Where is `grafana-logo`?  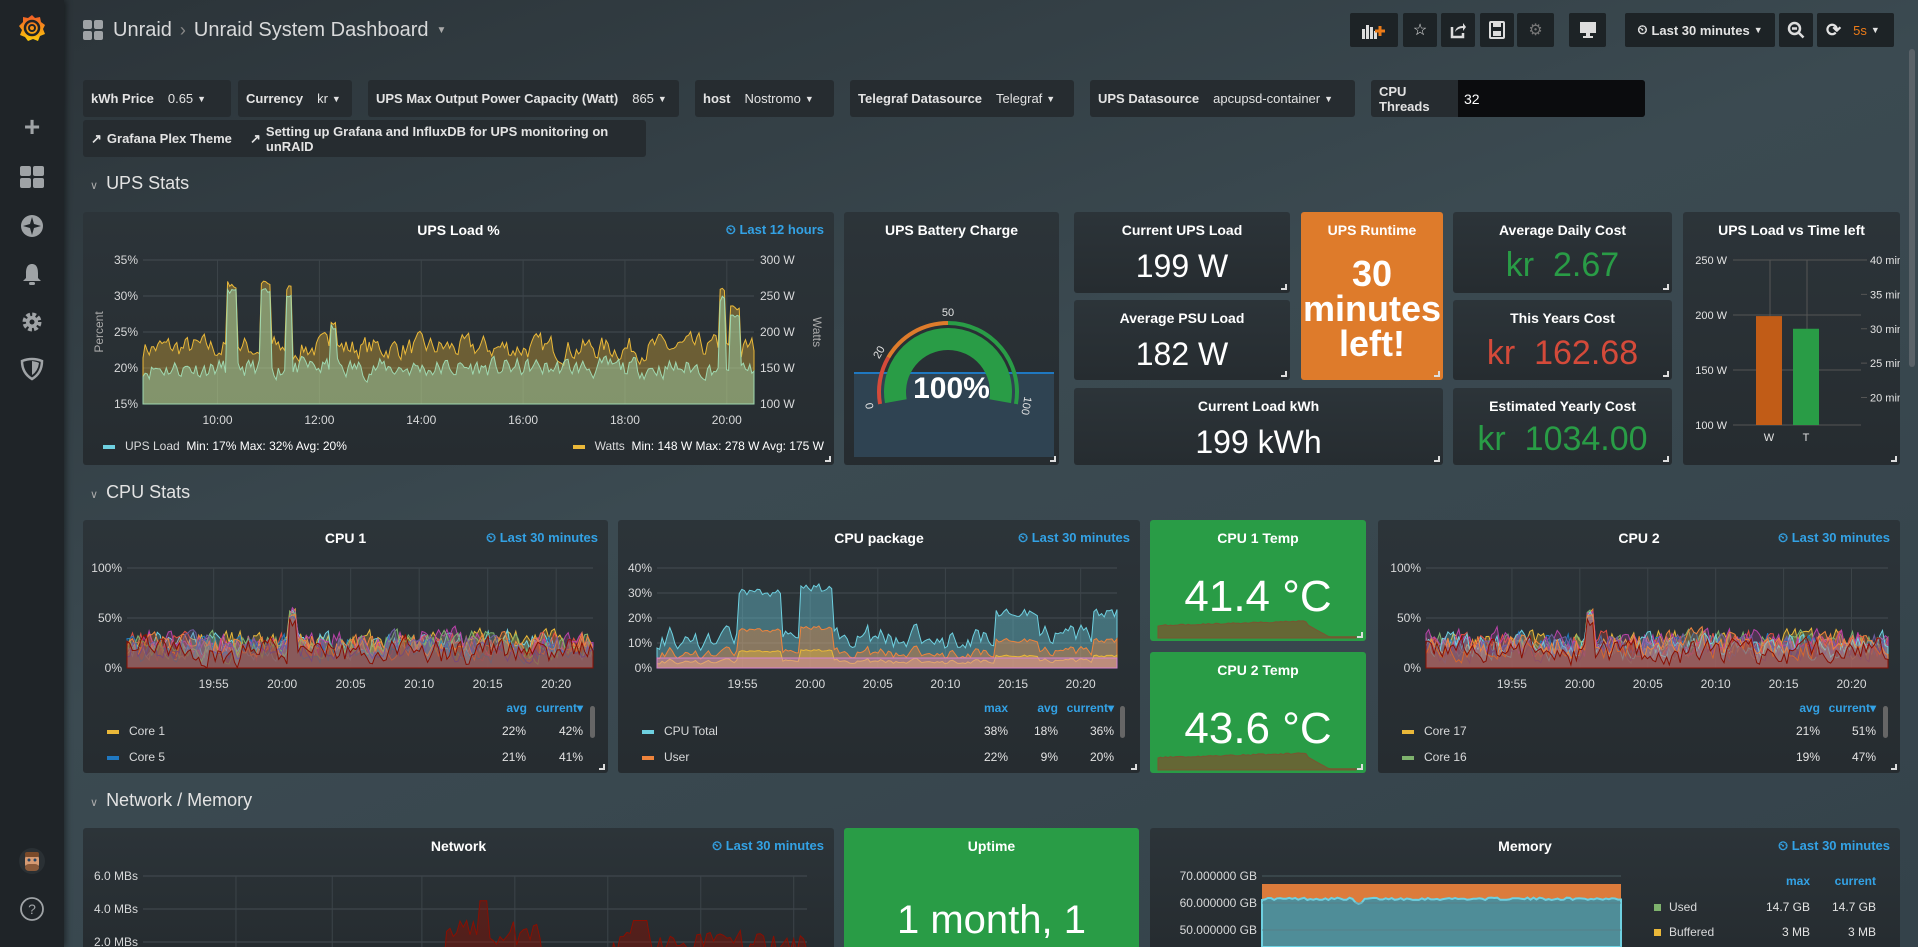
grafana-logo is located at coordinates (32, 28).